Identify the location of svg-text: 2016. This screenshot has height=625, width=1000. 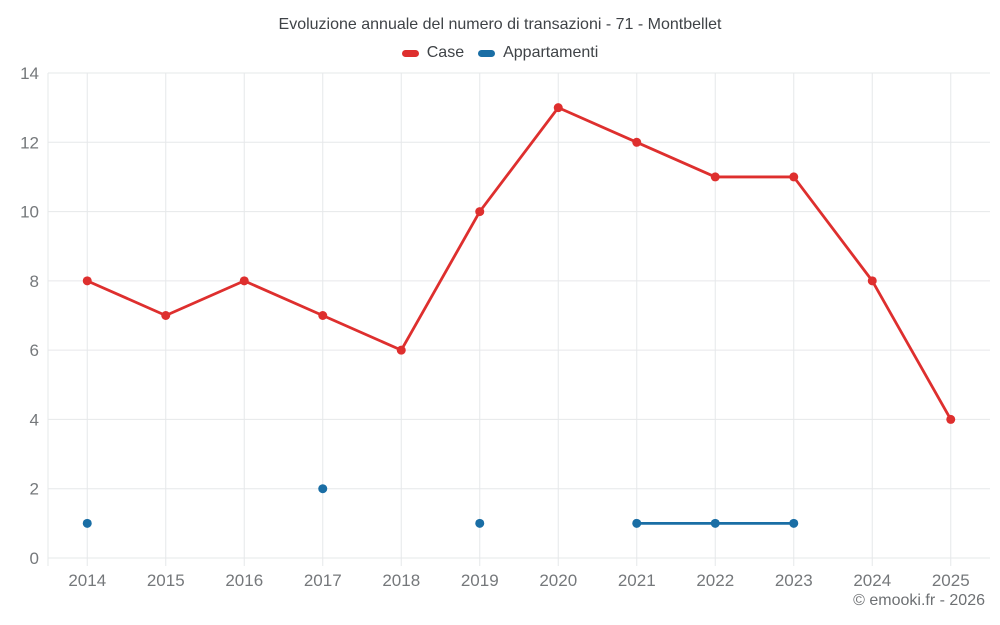
(244, 580).